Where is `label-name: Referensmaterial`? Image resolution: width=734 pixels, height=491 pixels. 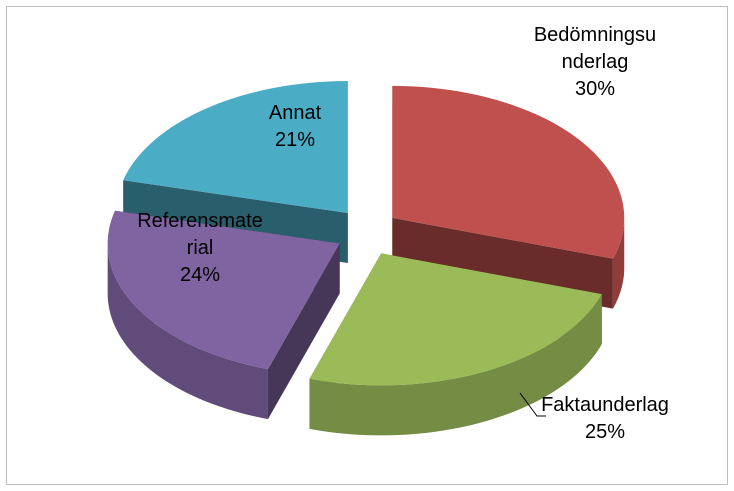
label-name: Referensmaterial is located at coordinates (200, 234).